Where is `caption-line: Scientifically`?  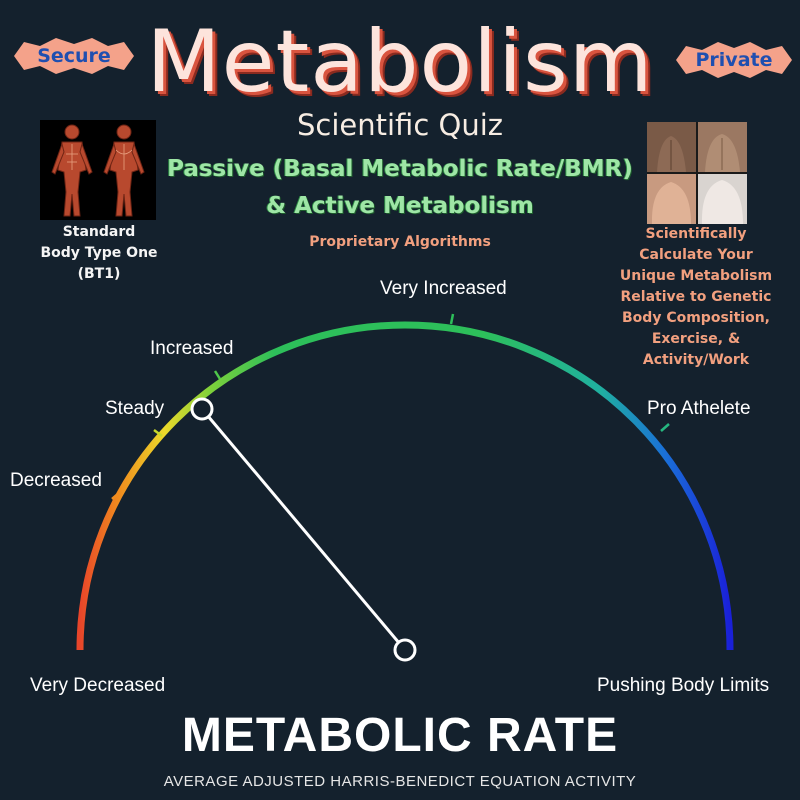
caption-line: Scientifically is located at coordinates (696, 234).